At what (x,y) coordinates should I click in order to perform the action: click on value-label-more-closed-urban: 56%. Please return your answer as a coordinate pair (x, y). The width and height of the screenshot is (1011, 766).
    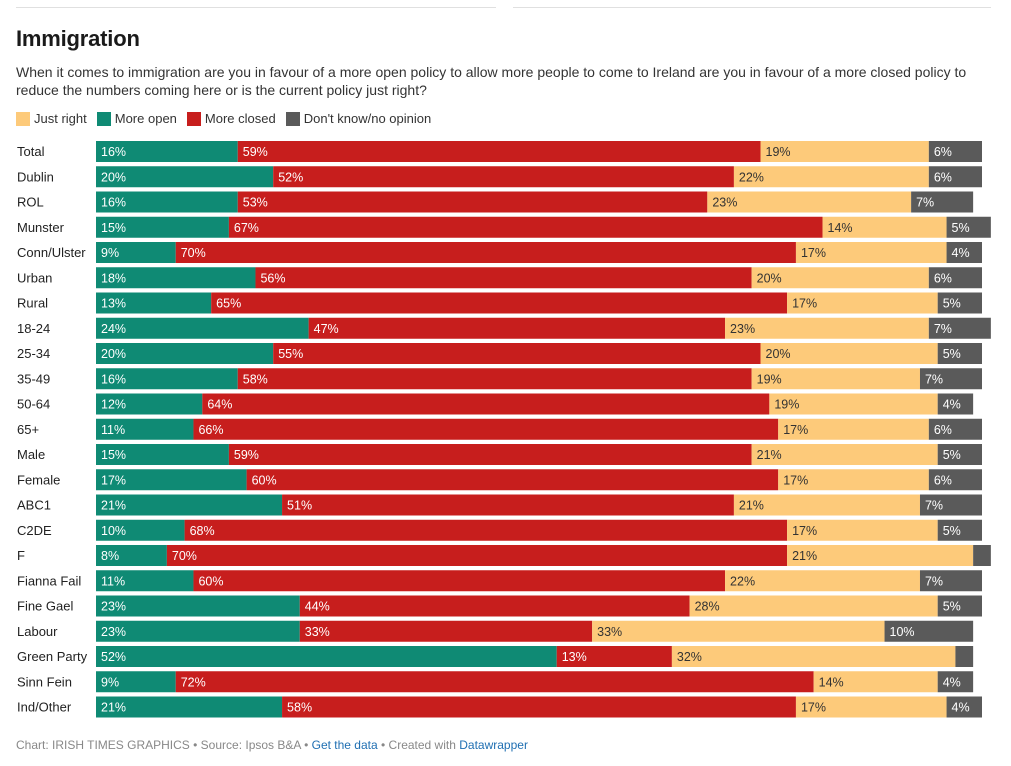
    Looking at the image, I should click on (272, 278).